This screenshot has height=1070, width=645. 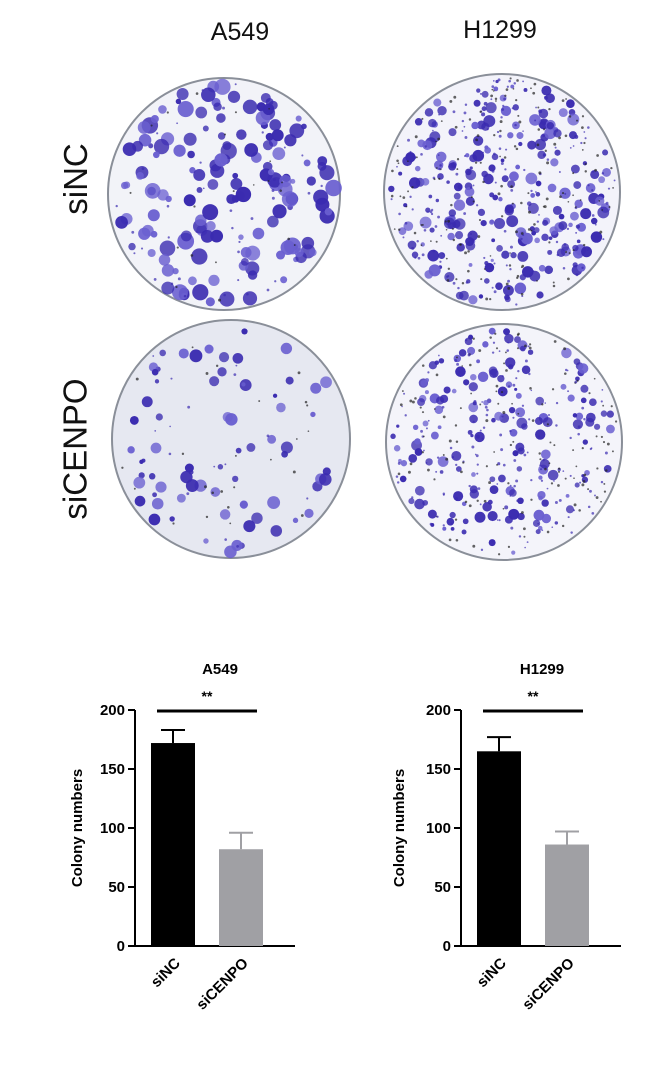 I want to click on dish-h1299-sicenpo, so click(x=504, y=442).